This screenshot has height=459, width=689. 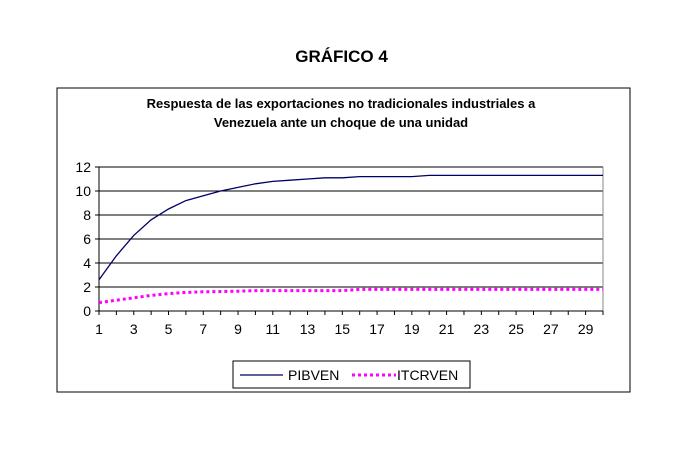 What do you see at coordinates (341, 56) in the screenshot?
I see `figure-title: GRÁFICO 4` at bounding box center [341, 56].